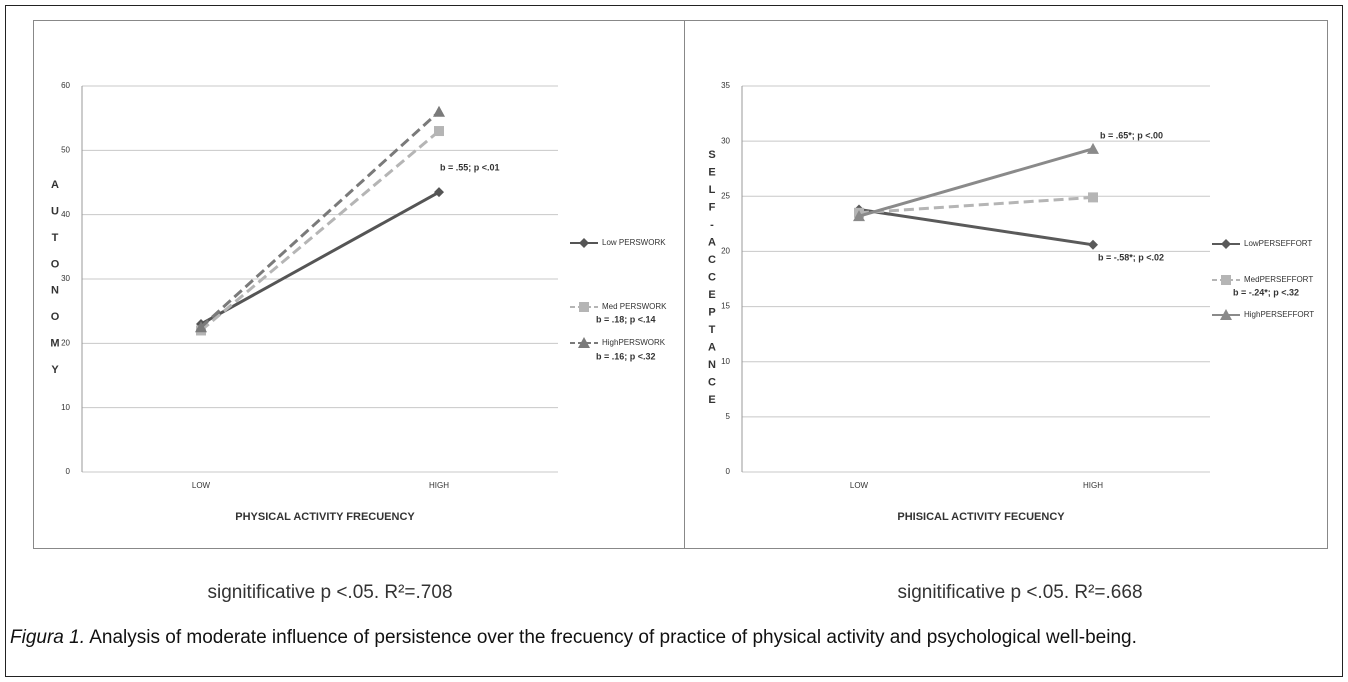 The width and height of the screenshot is (1348, 682). Describe the element at coordinates (725, 195) in the screenshot. I see `y-tick-label: 25` at that location.